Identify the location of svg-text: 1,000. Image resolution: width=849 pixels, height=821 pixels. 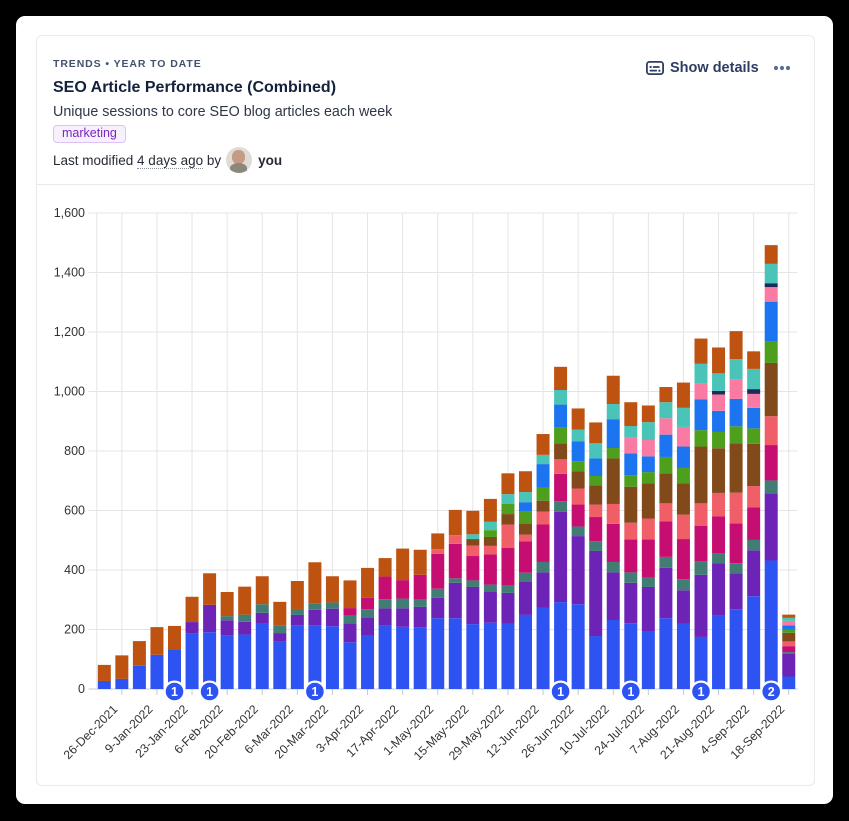
(69, 392).